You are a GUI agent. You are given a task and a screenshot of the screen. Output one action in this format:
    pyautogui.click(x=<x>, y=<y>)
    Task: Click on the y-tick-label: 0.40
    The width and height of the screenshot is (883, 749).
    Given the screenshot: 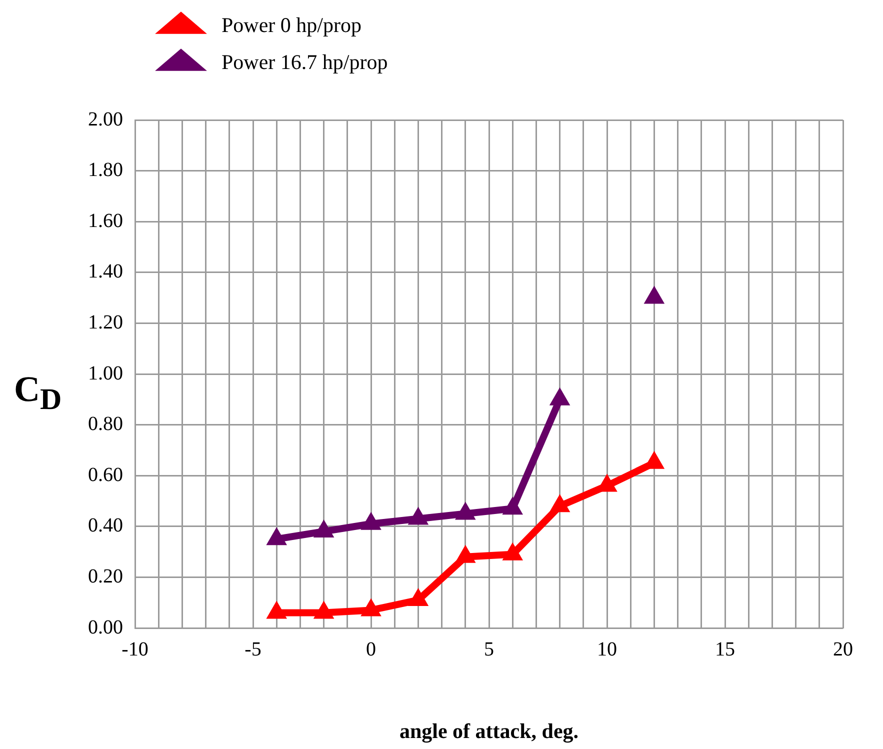 What is the action you would take?
    pyautogui.click(x=105, y=525)
    